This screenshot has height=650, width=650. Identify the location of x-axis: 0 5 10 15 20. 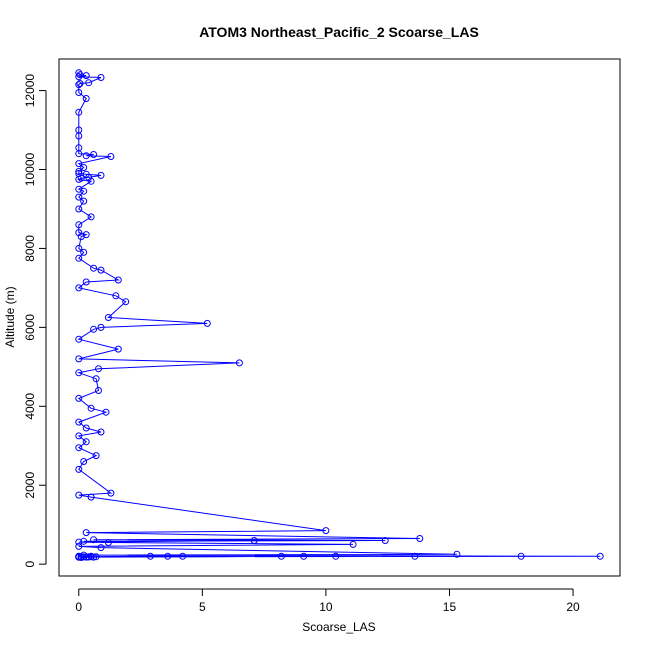
(327, 601).